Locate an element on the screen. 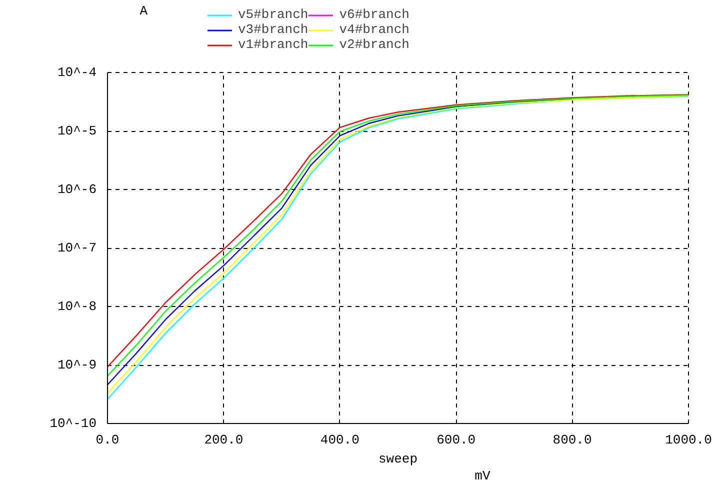 This screenshot has width=720, height=493. legend-label: v1#branch is located at coordinates (273, 44).